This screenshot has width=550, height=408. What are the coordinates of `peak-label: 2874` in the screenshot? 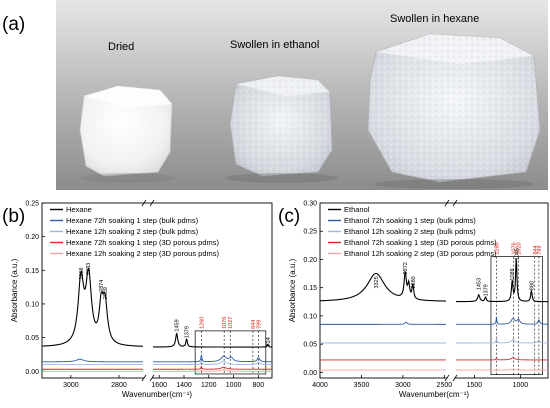 It's located at (102, 286).